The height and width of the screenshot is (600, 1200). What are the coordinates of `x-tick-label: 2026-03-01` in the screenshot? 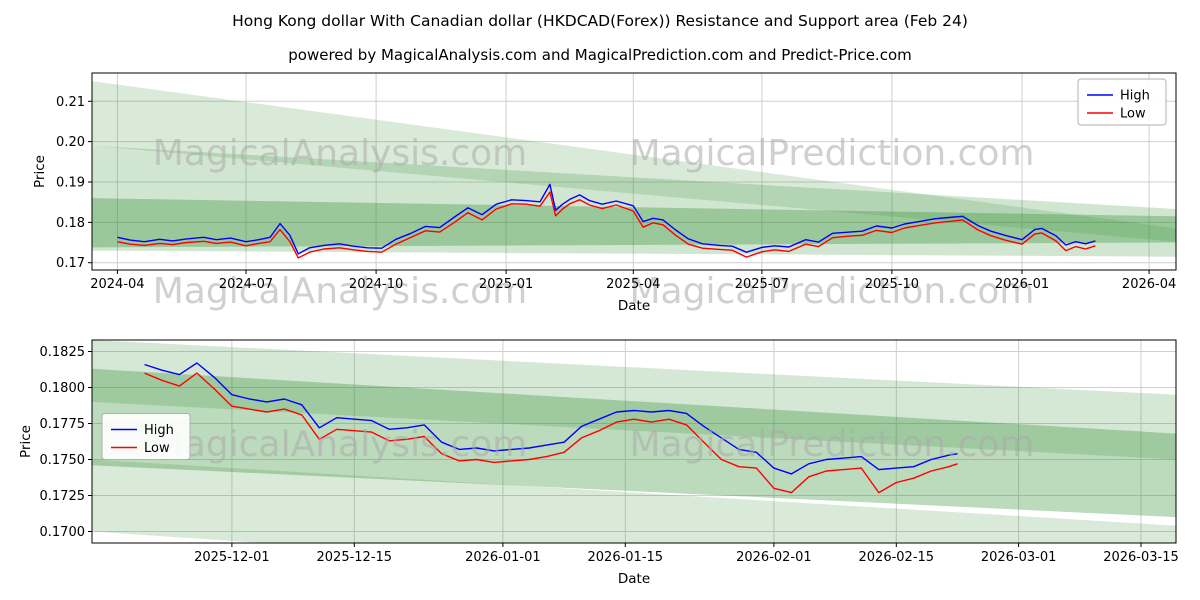 It's located at (1019, 557).